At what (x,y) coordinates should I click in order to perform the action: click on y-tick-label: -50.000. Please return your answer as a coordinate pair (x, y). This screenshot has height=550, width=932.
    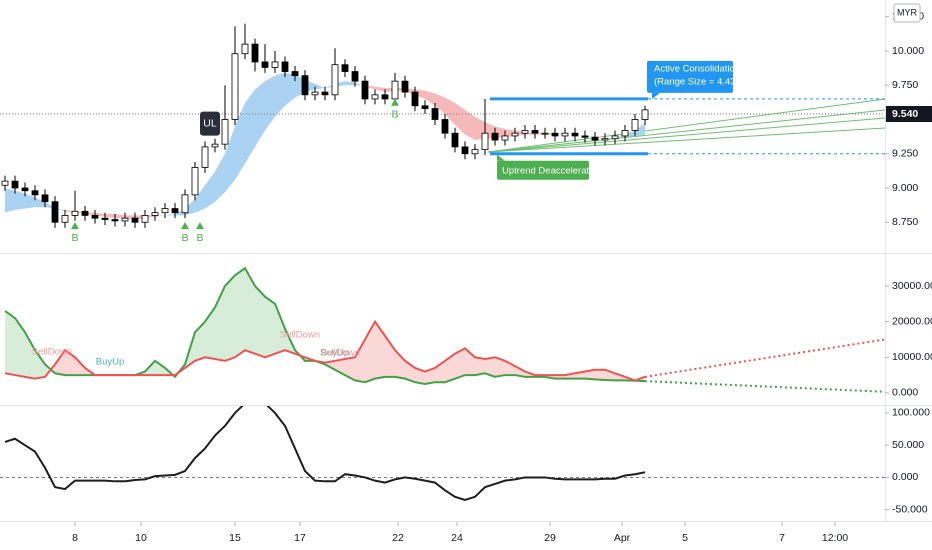
    Looking at the image, I should click on (910, 509).